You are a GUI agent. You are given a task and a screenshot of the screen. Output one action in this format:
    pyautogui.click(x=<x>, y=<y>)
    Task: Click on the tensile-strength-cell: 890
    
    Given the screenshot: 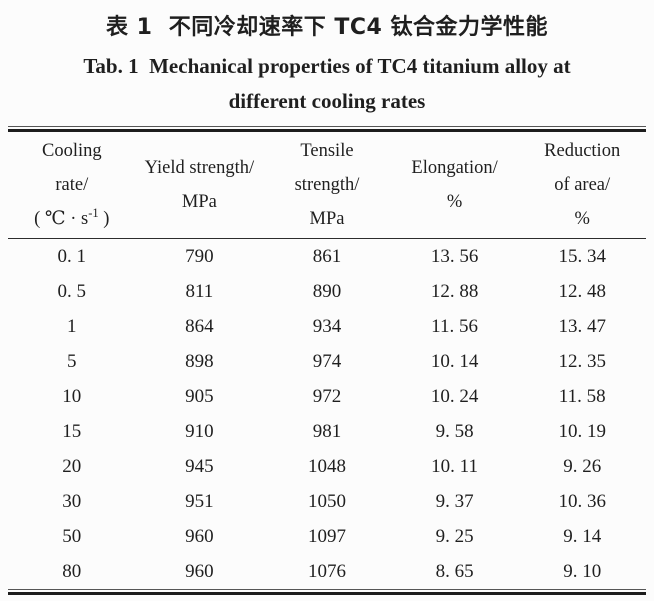 What is the action you would take?
    pyautogui.click(x=327, y=291)
    